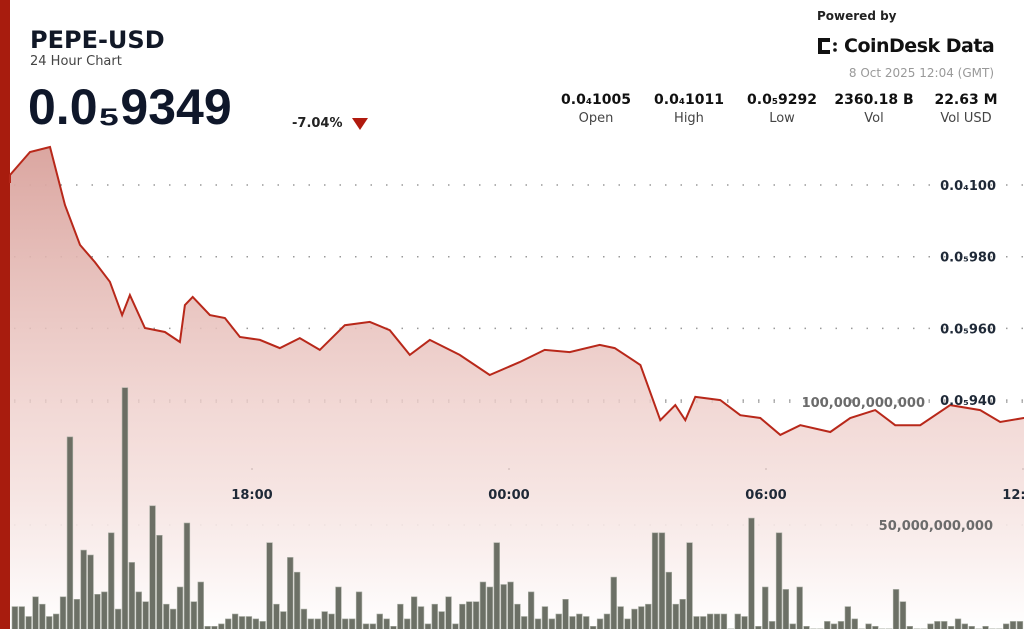 This screenshot has width=1024, height=629. I want to click on stat-label: High, so click(689, 118).